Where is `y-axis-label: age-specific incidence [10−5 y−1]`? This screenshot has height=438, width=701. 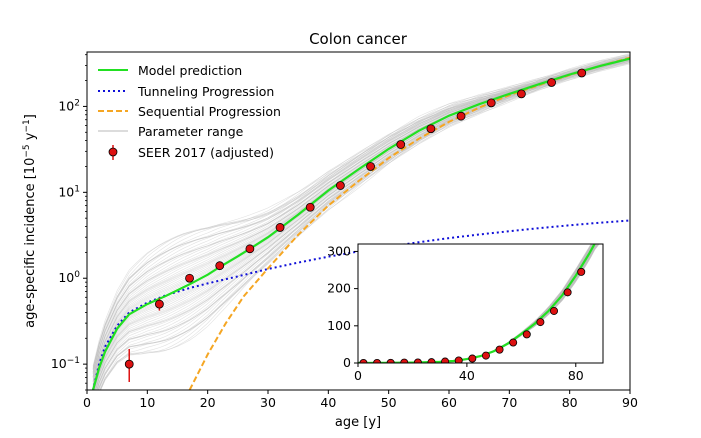 y-axis-label: age-specific incidence [10−5 y−1] is located at coordinates (30, 221).